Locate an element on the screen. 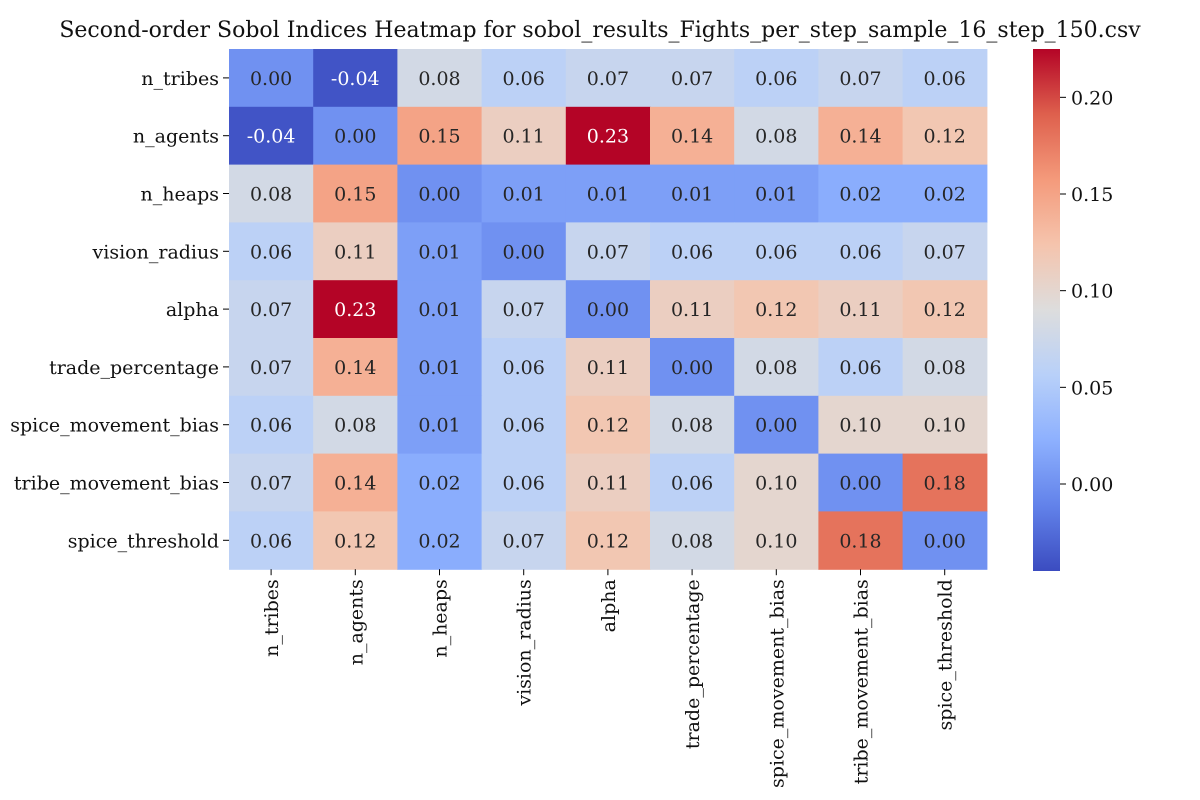 The image size is (1200, 800). cell-value-label-4-1: 0.23 is located at coordinates (355, 310).